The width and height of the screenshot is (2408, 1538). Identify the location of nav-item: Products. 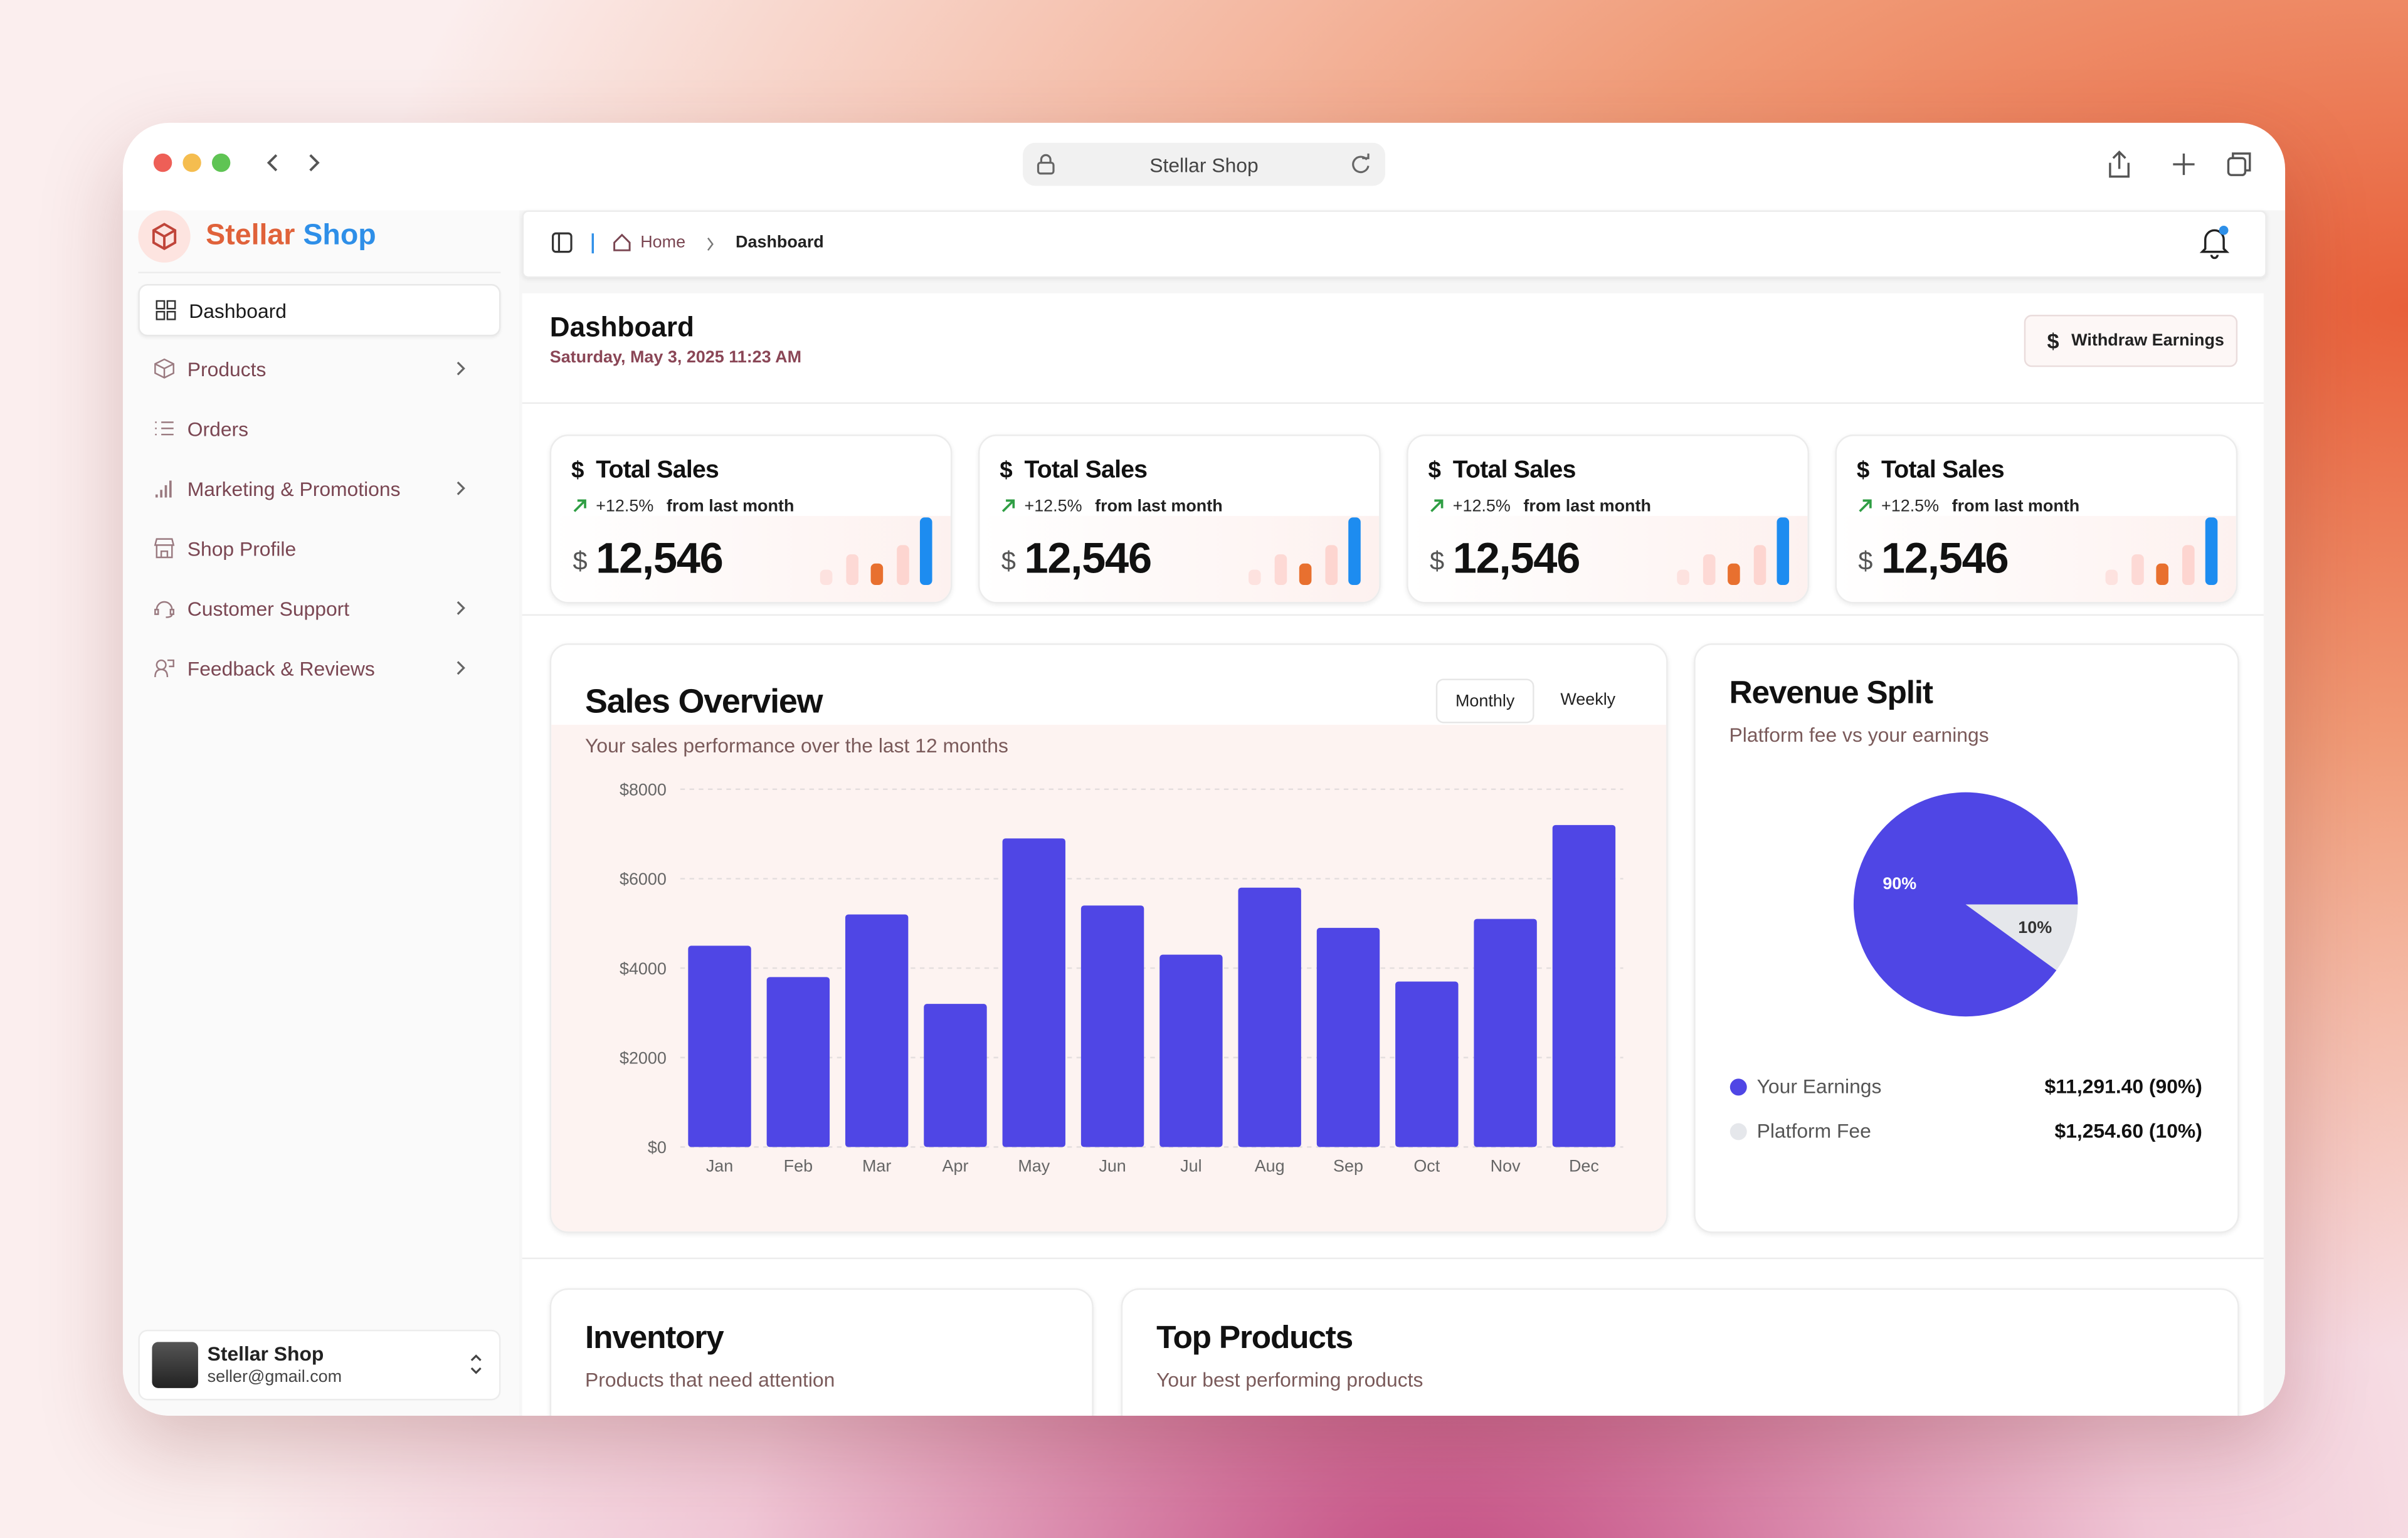
(317, 368).